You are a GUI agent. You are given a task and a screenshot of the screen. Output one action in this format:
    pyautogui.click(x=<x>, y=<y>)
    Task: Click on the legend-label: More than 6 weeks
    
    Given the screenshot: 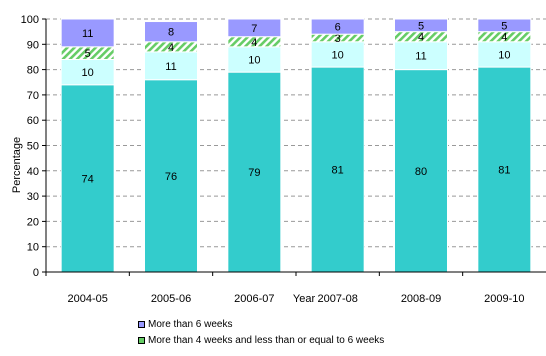 What is the action you would take?
    pyautogui.click(x=190, y=324)
    